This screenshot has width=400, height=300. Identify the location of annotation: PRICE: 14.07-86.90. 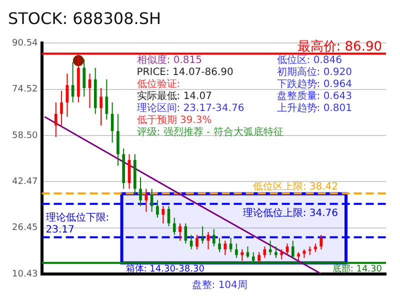
(185, 72).